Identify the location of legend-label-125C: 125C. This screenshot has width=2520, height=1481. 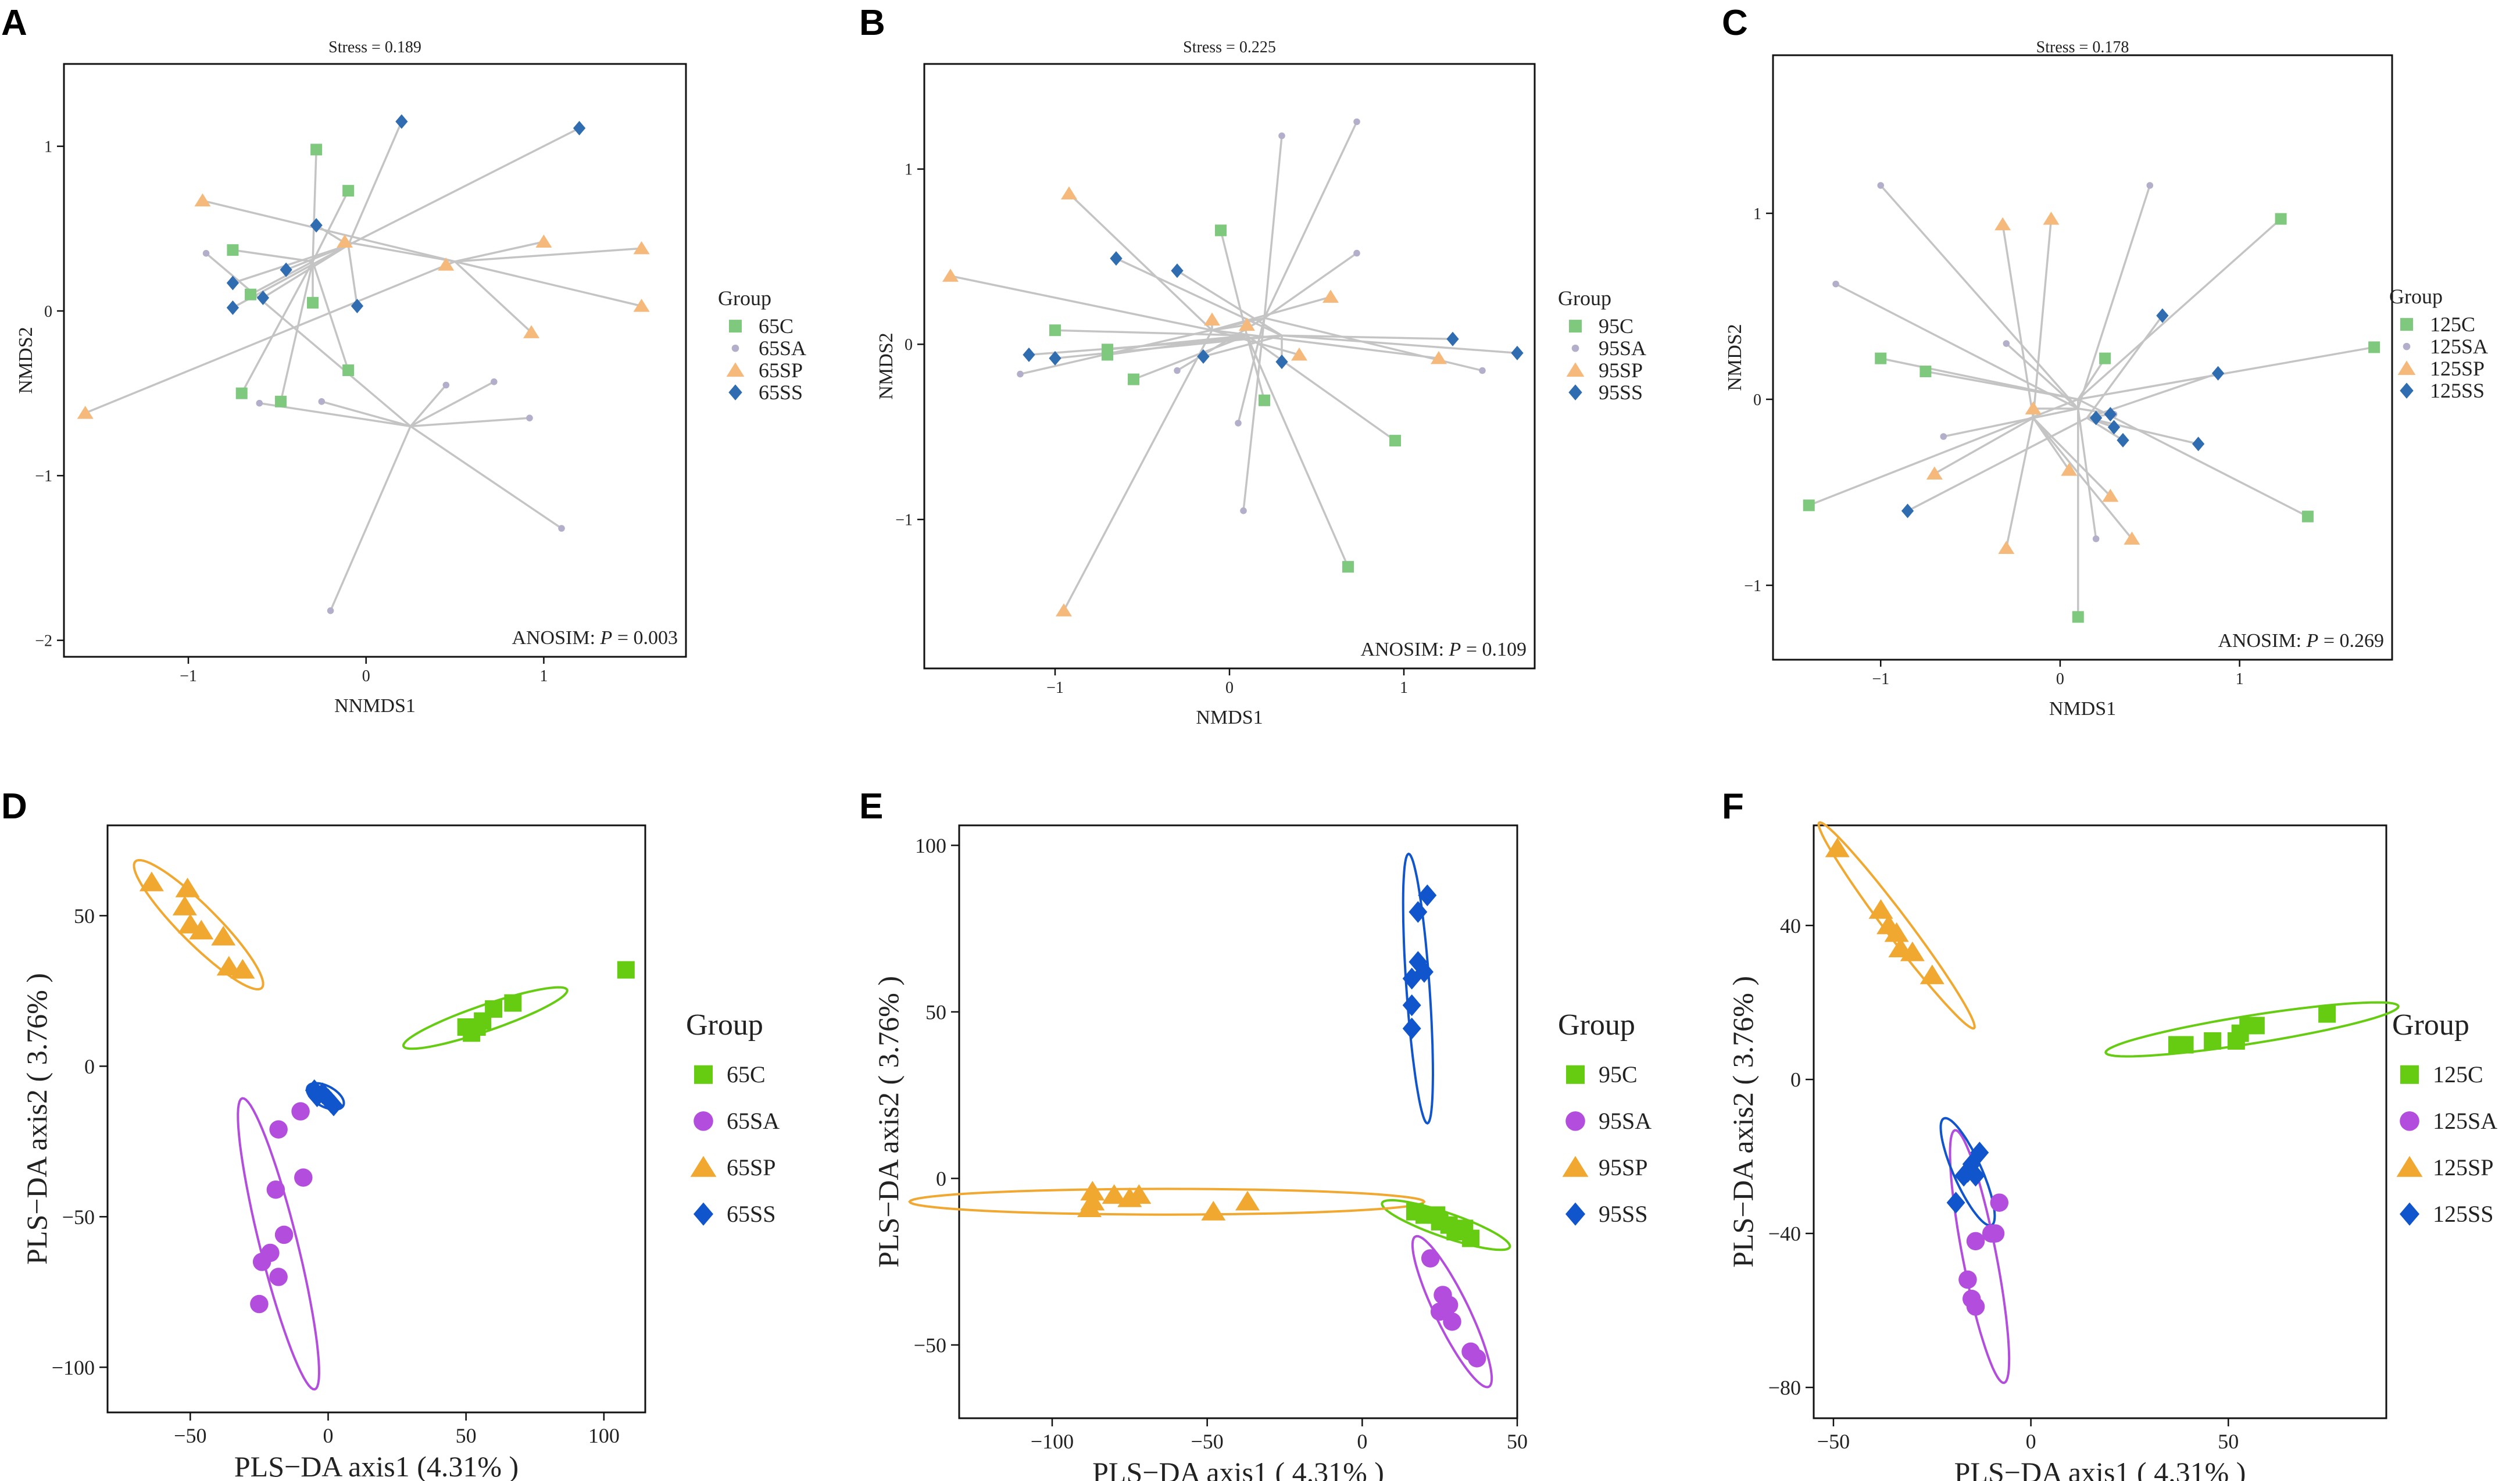
(2452, 324).